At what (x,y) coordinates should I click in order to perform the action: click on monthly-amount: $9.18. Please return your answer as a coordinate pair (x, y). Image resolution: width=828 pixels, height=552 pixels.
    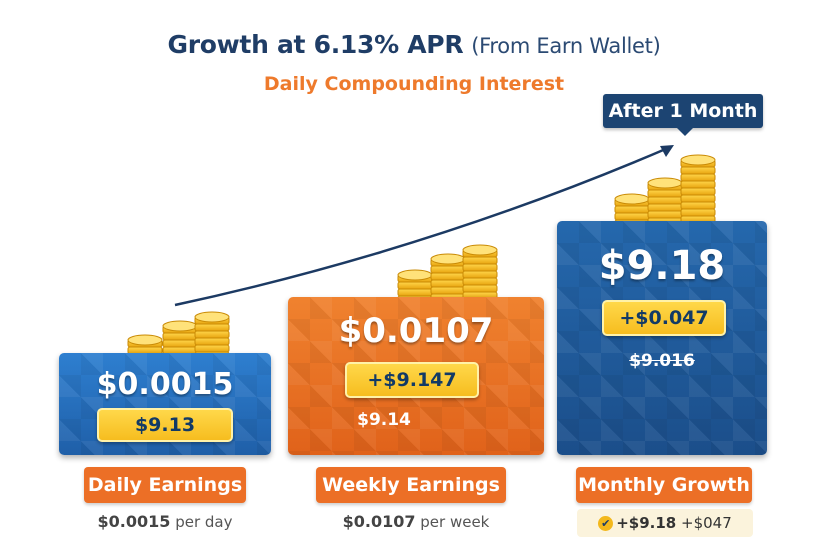
    Looking at the image, I should click on (662, 266).